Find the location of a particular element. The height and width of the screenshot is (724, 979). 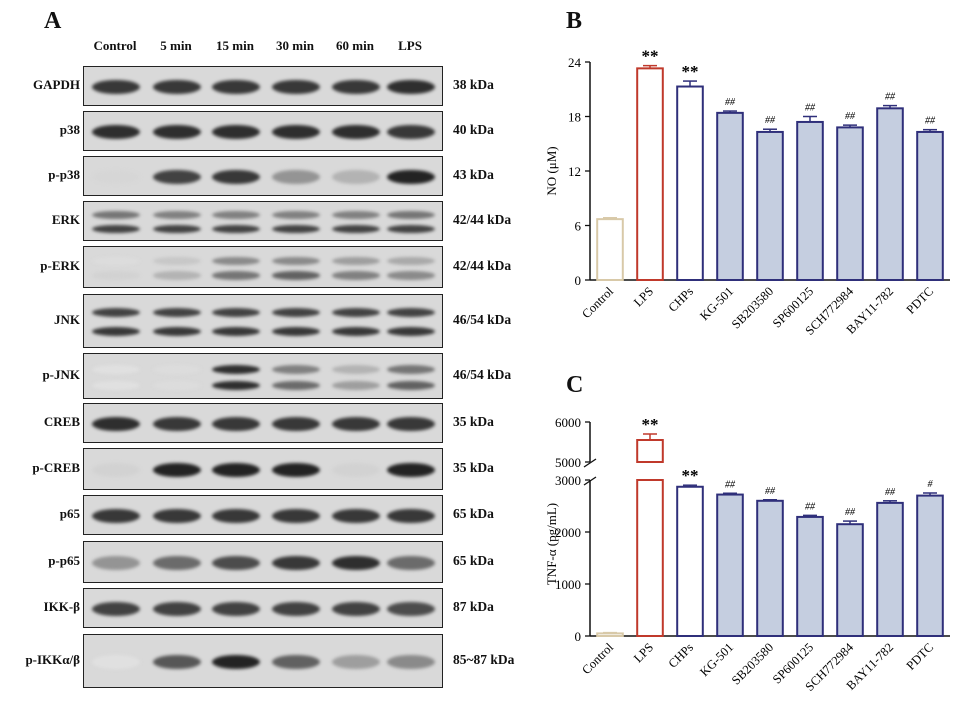

blot-row-label: CREB is located at coordinates (61, 421).